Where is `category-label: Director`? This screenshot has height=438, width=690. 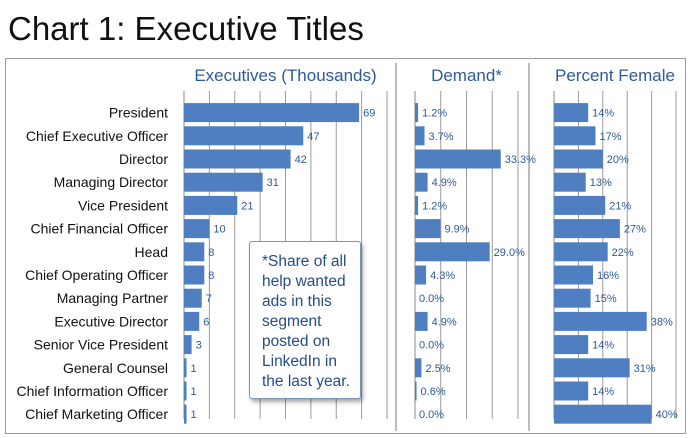 category-label: Director is located at coordinates (143, 159).